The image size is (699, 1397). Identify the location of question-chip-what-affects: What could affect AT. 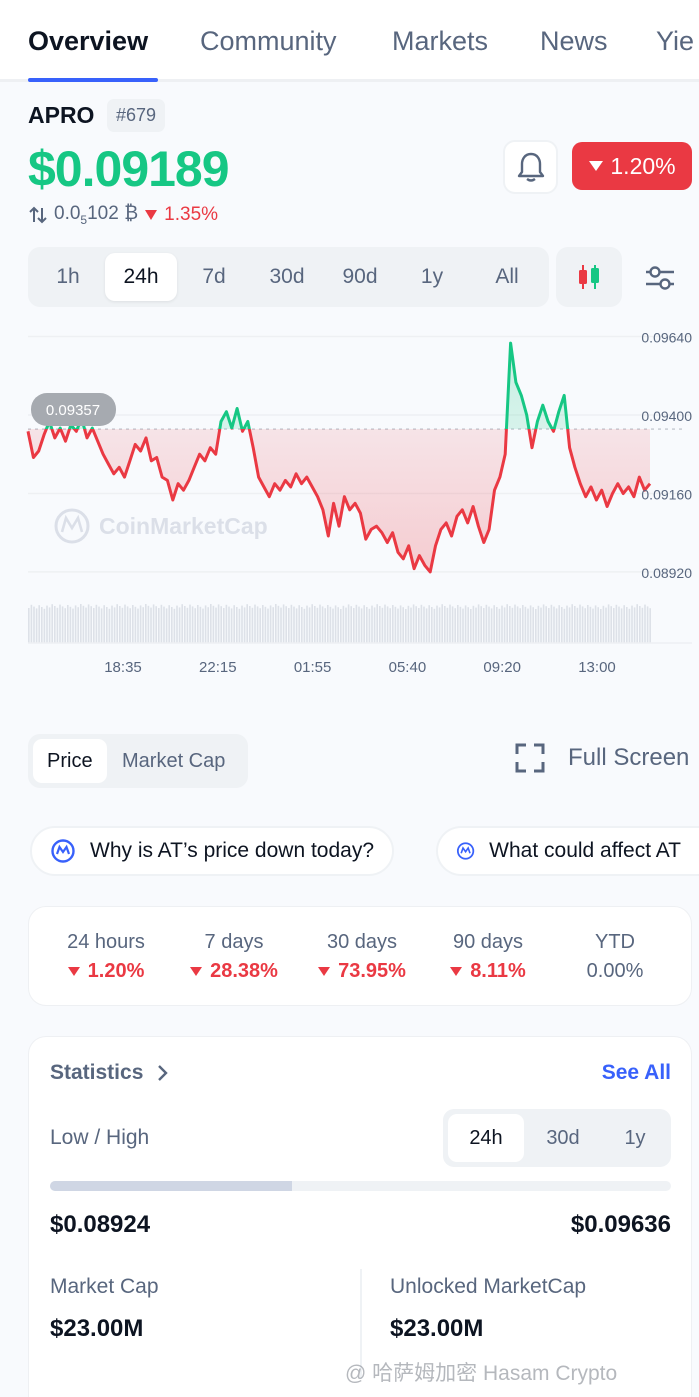
(567, 851).